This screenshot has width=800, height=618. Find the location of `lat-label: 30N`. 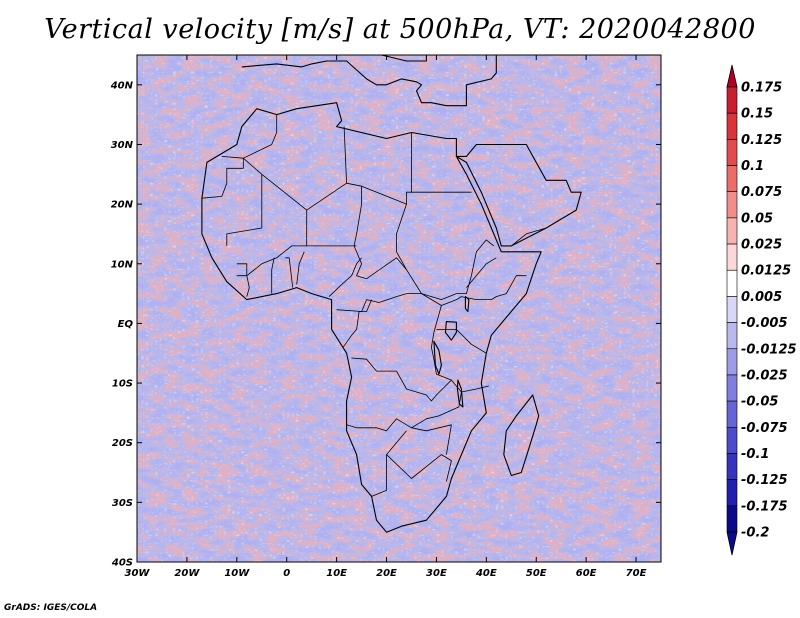

lat-label: 30N is located at coordinates (122, 145).